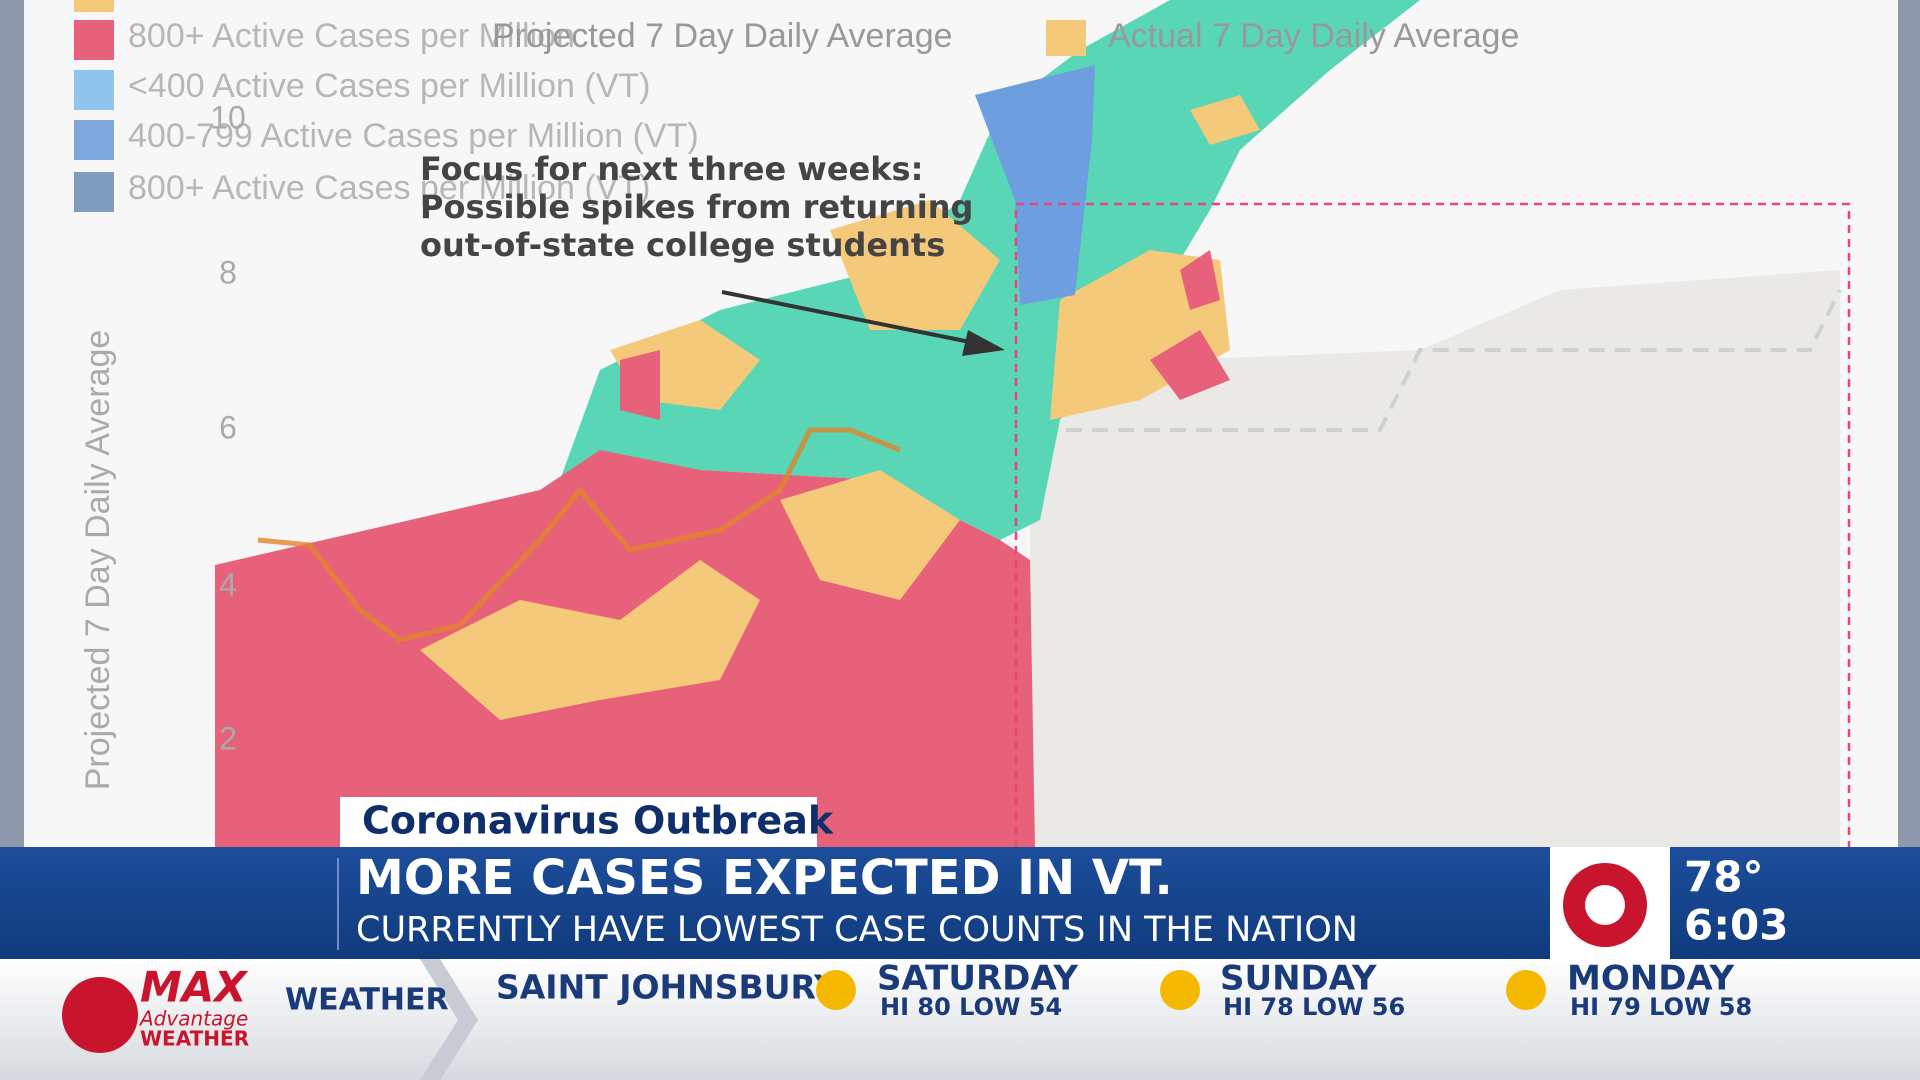 This screenshot has width=1920, height=1080. Describe the element at coordinates (1314, 1007) in the screenshot. I see `forecast-temps: HI 78 LOW 56` at that location.